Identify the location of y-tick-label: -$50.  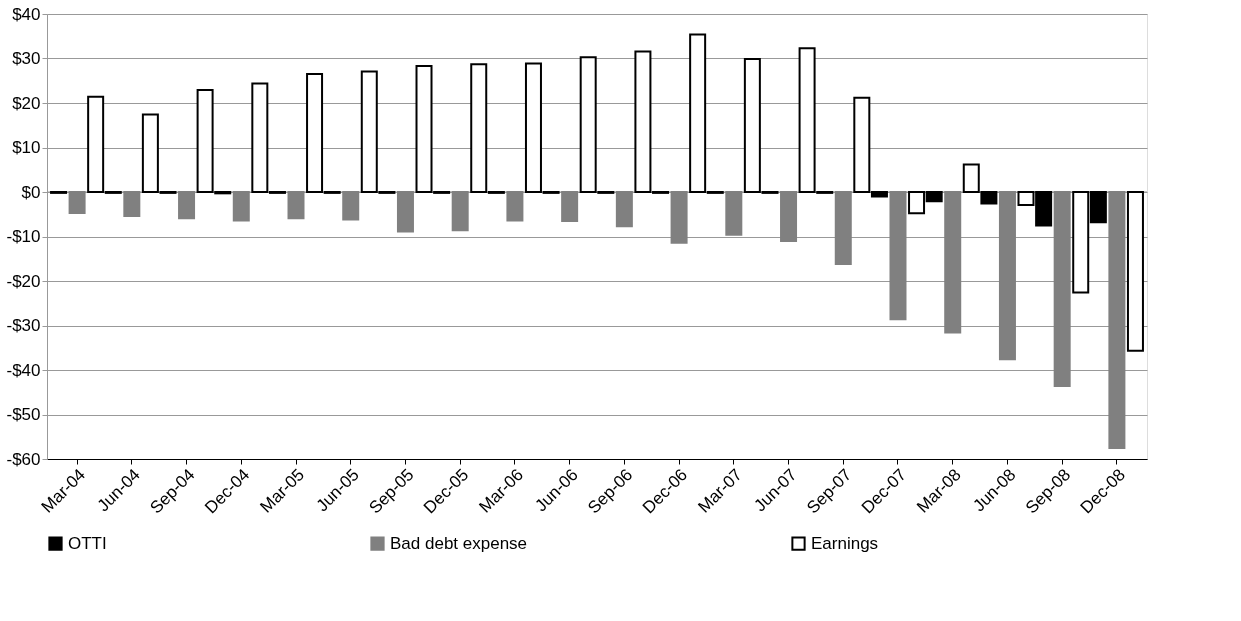
(23, 414).